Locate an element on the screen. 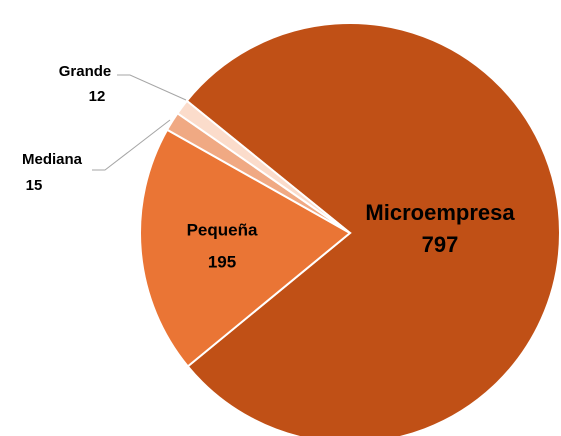 The width and height of the screenshot is (561, 436). slice-label: Microempresa is located at coordinates (440, 212).